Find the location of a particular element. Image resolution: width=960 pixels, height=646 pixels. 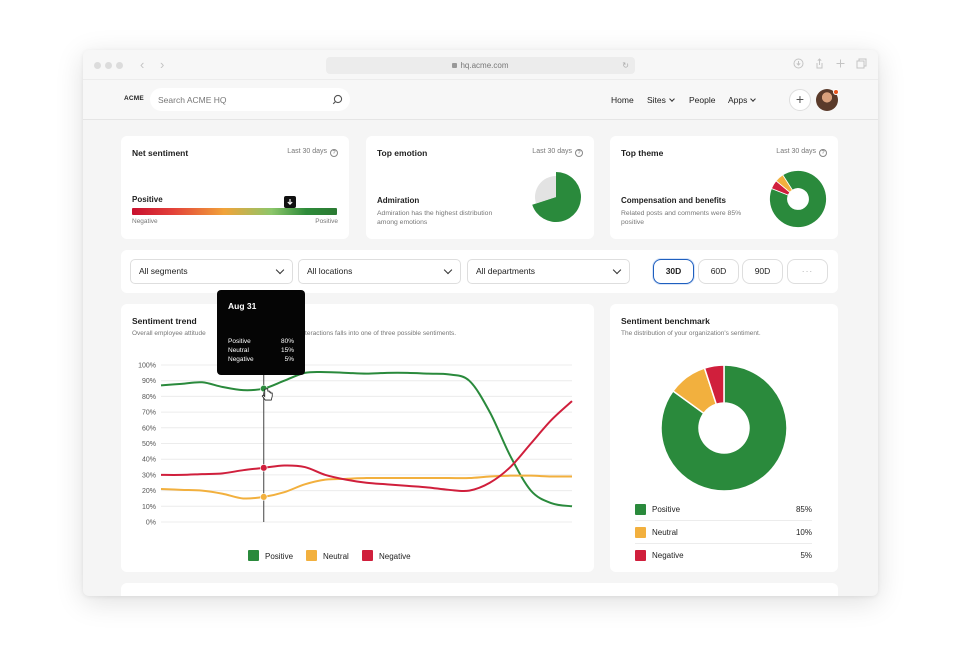

tooltip-row-neutral: Neutral 15% is located at coordinates (261, 351).